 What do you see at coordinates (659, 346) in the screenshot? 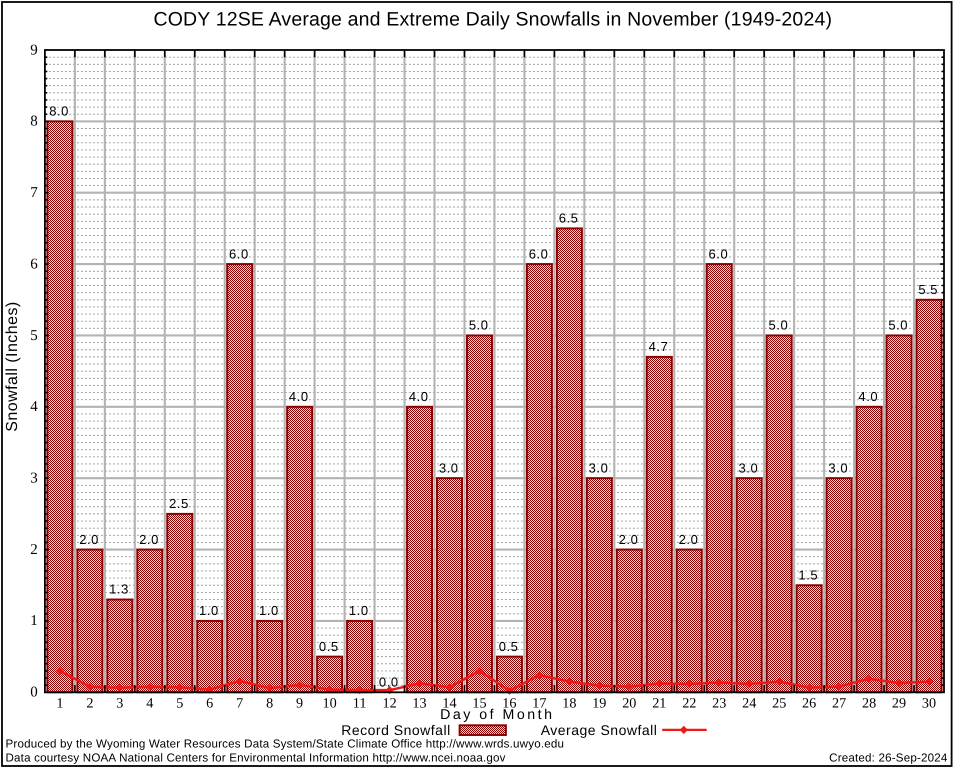
I see `svg-text: 4.7` at bounding box center [659, 346].